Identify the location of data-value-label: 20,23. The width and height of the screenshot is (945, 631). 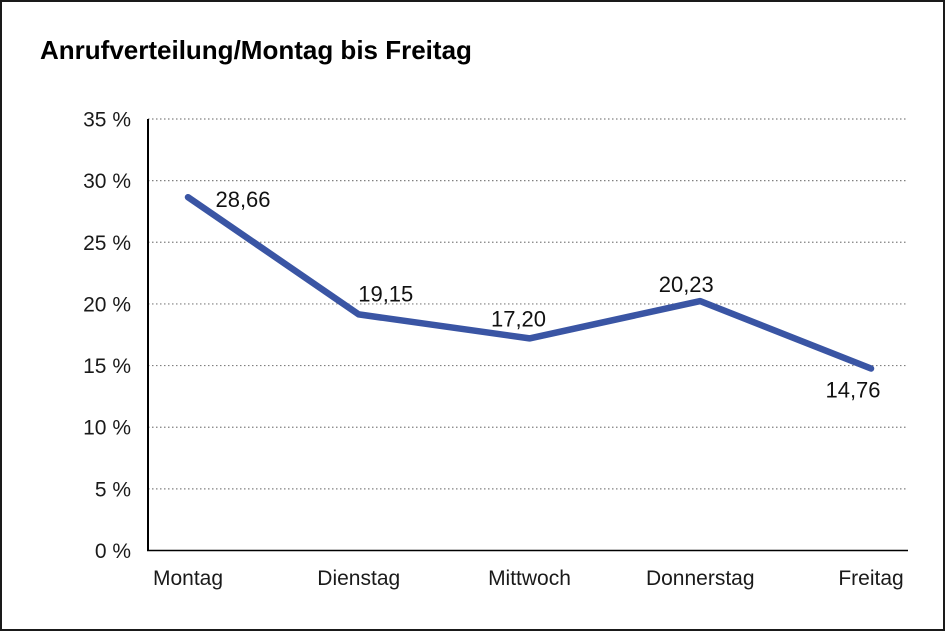
(686, 284).